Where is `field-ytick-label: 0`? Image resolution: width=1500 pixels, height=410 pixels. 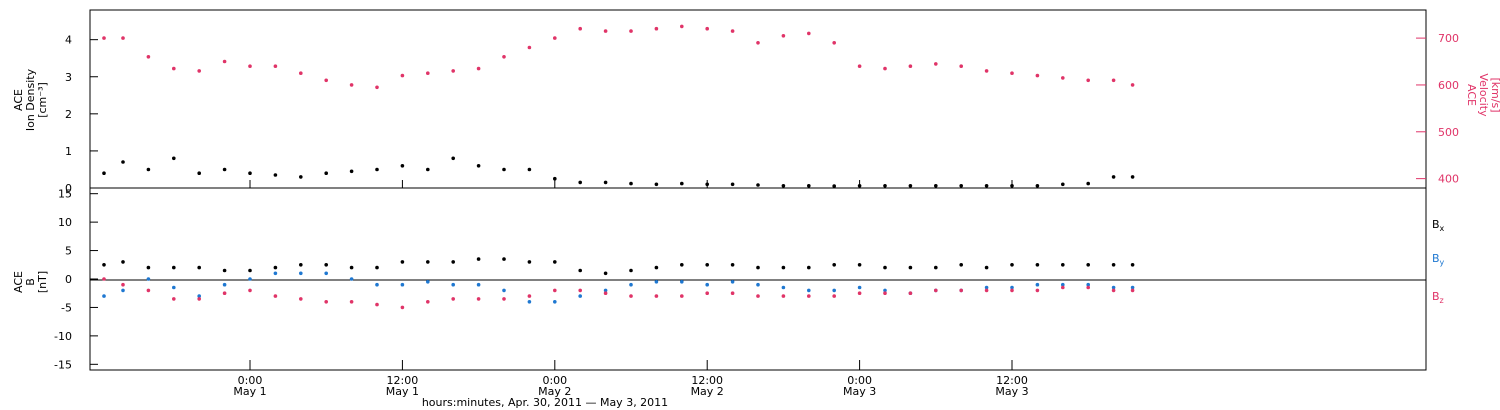 field-ytick-label: 0 is located at coordinates (68, 279).